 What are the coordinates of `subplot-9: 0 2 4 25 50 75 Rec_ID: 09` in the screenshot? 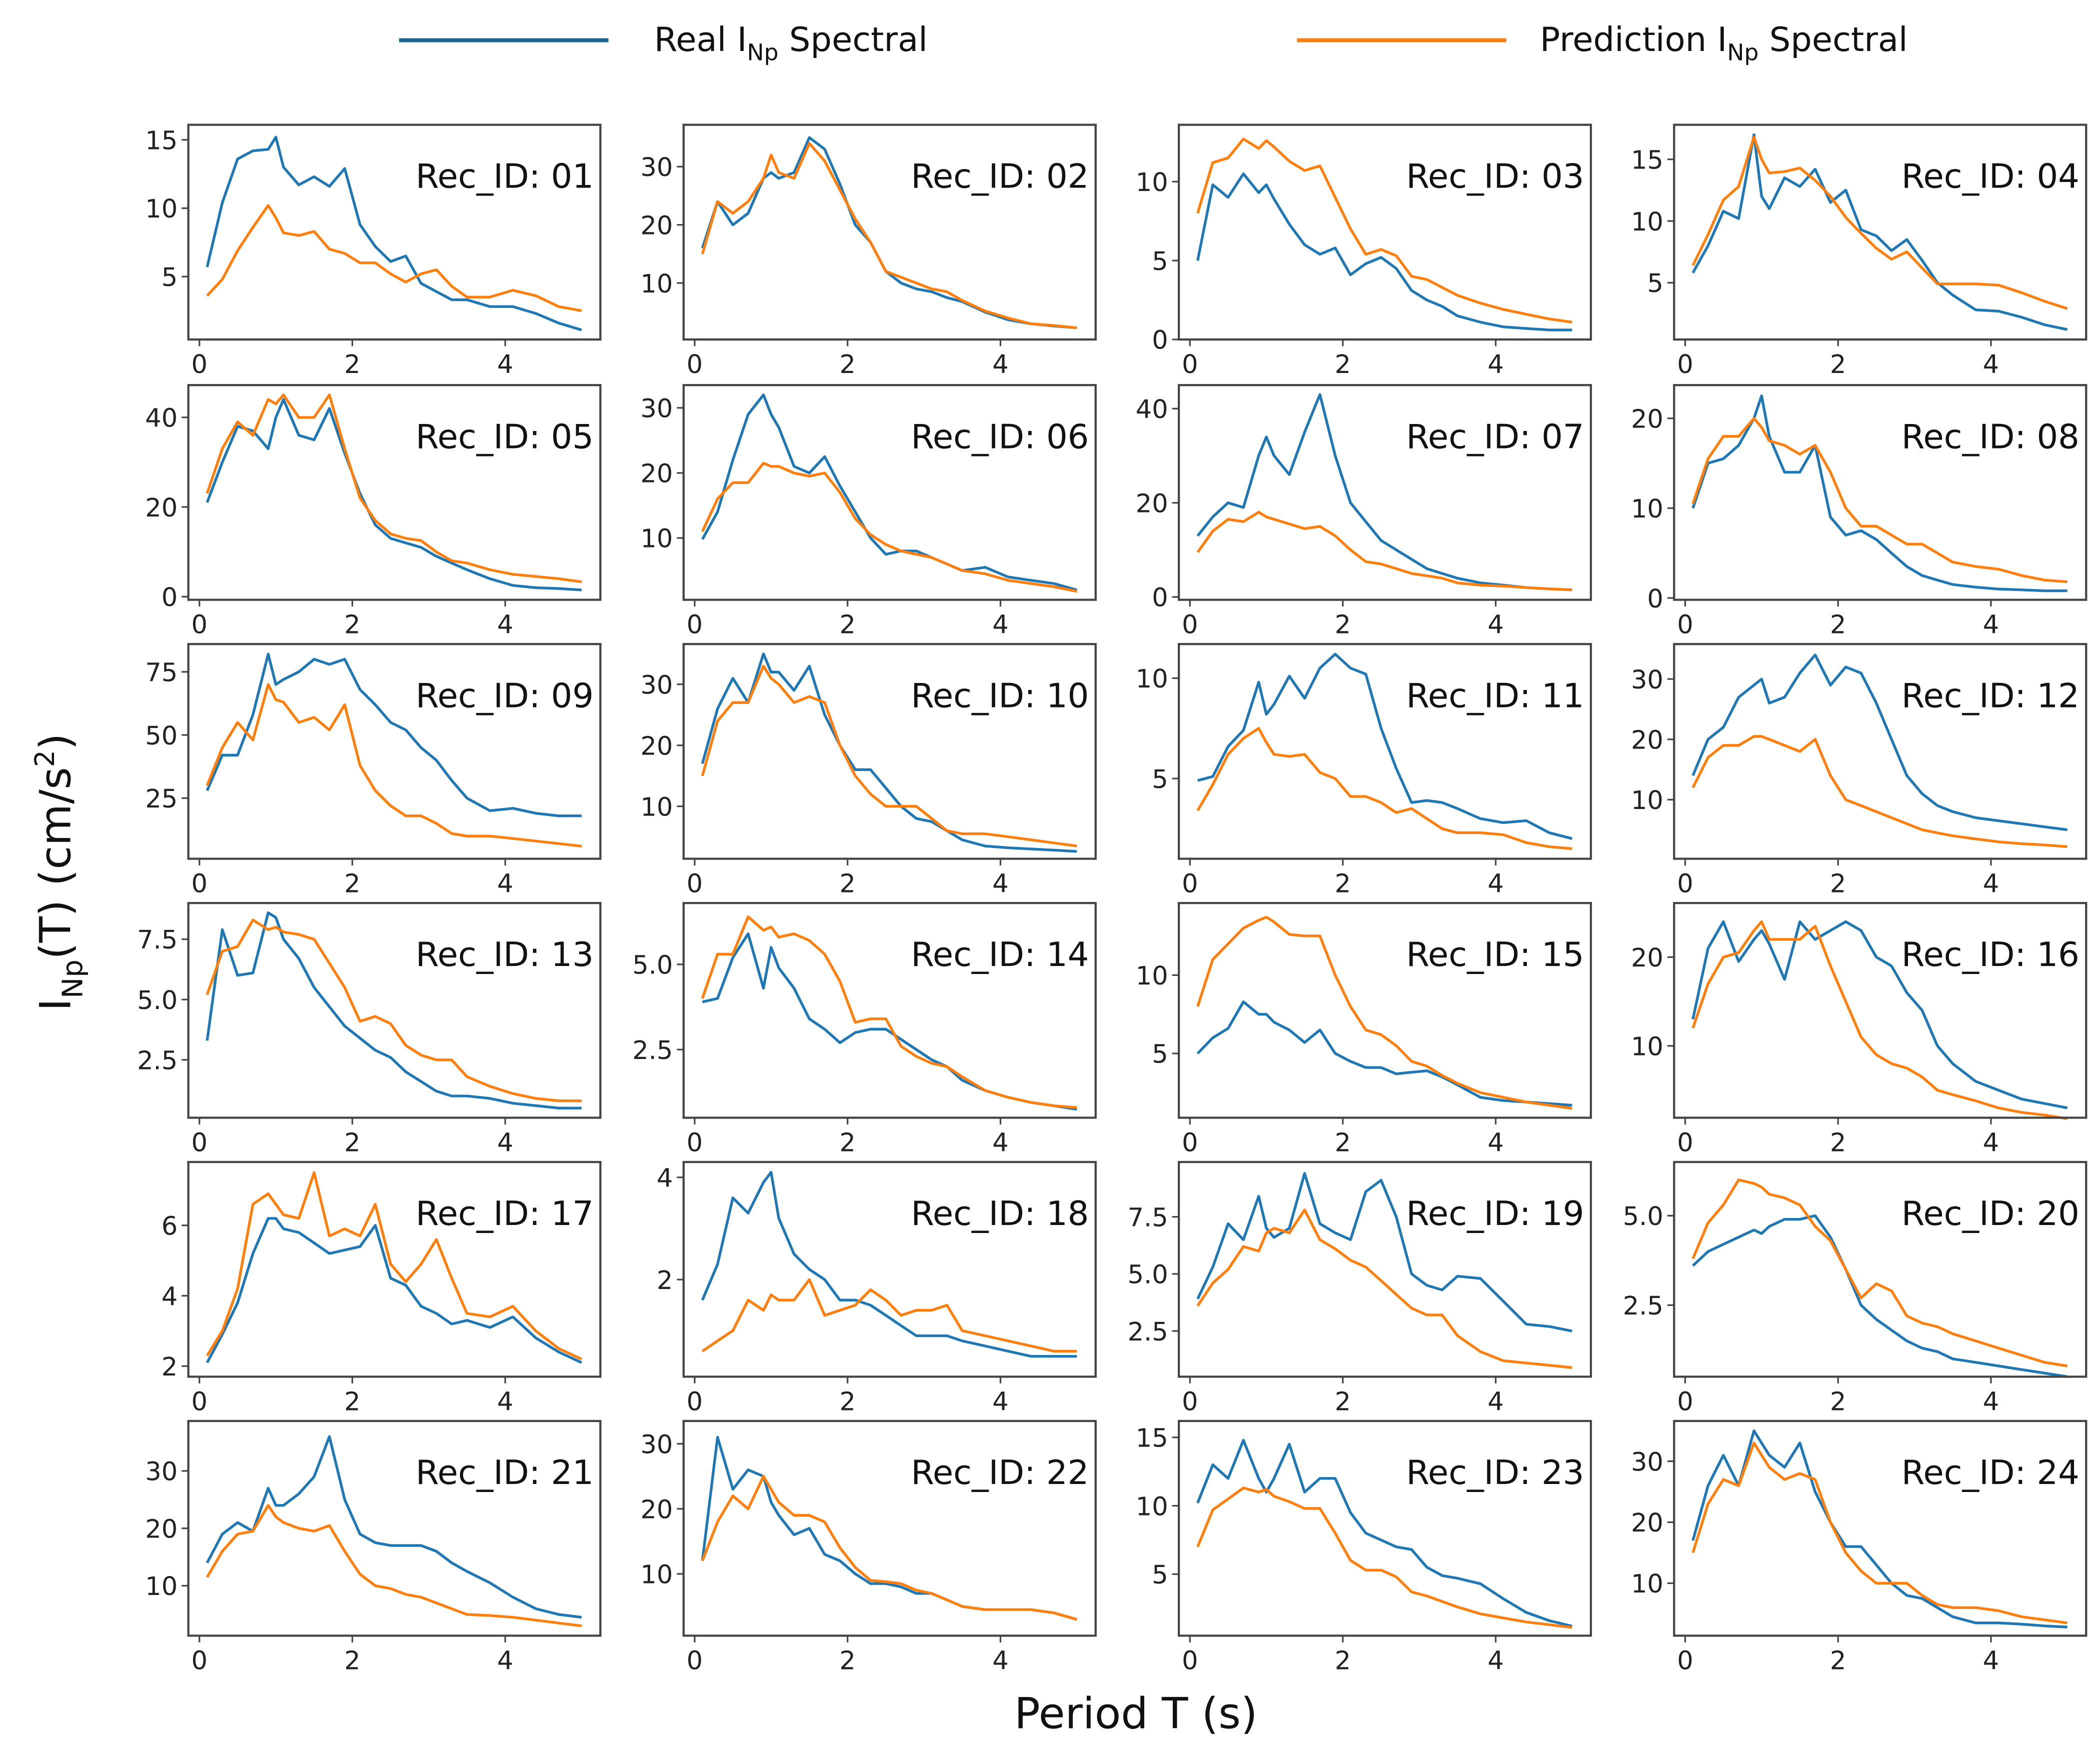 It's located at (373, 771).